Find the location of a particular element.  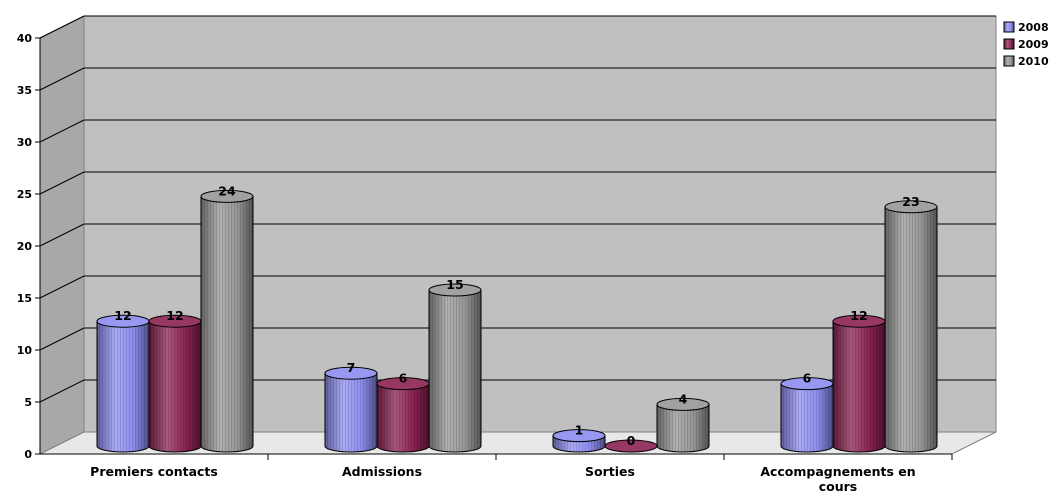

x-tick-label: Accompagnements en is located at coordinates (837, 471).